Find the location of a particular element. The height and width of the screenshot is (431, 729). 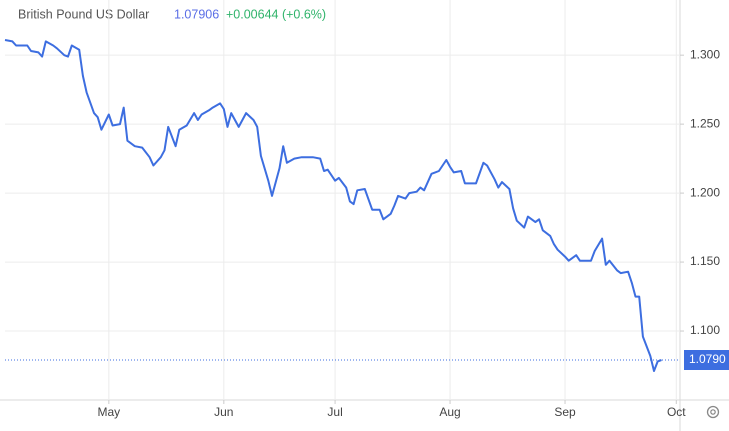

chart-title: British Pound US Dollar is located at coordinates (83, 14).